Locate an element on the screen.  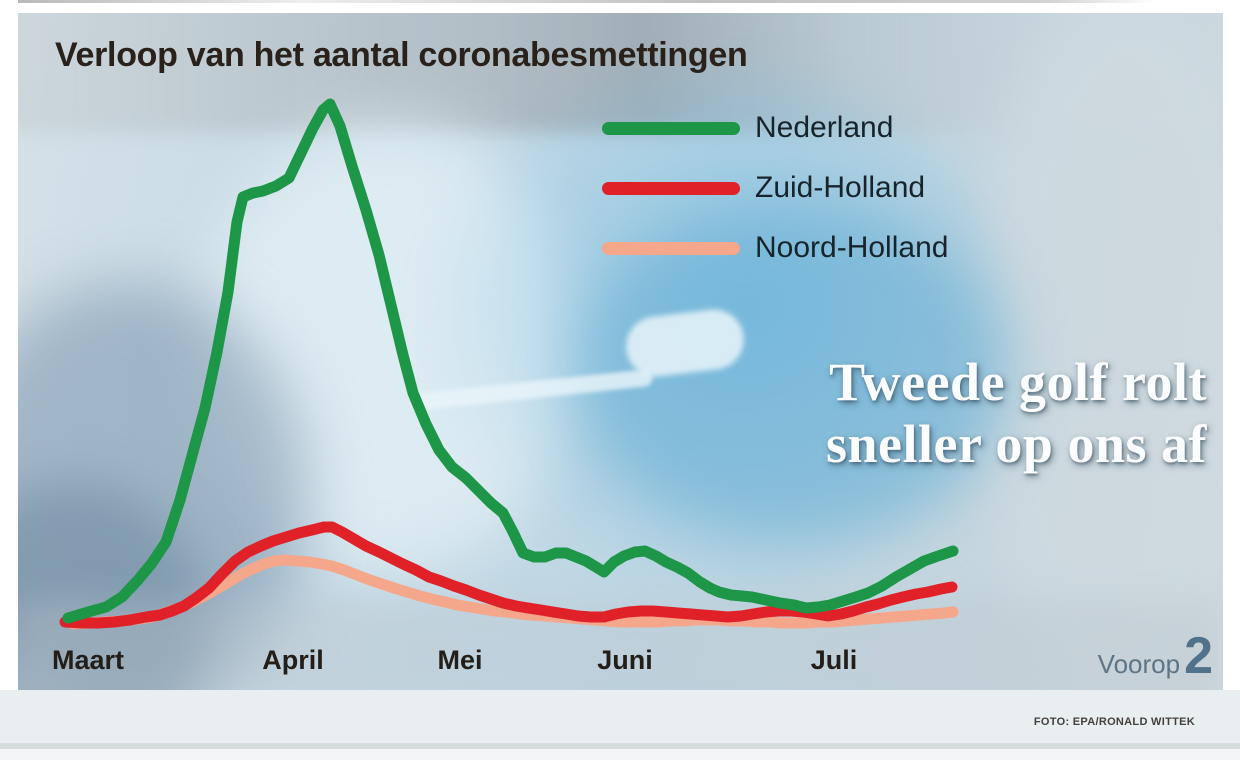
headline-line-1: Tweede golf rolt is located at coordinates (1018, 382).